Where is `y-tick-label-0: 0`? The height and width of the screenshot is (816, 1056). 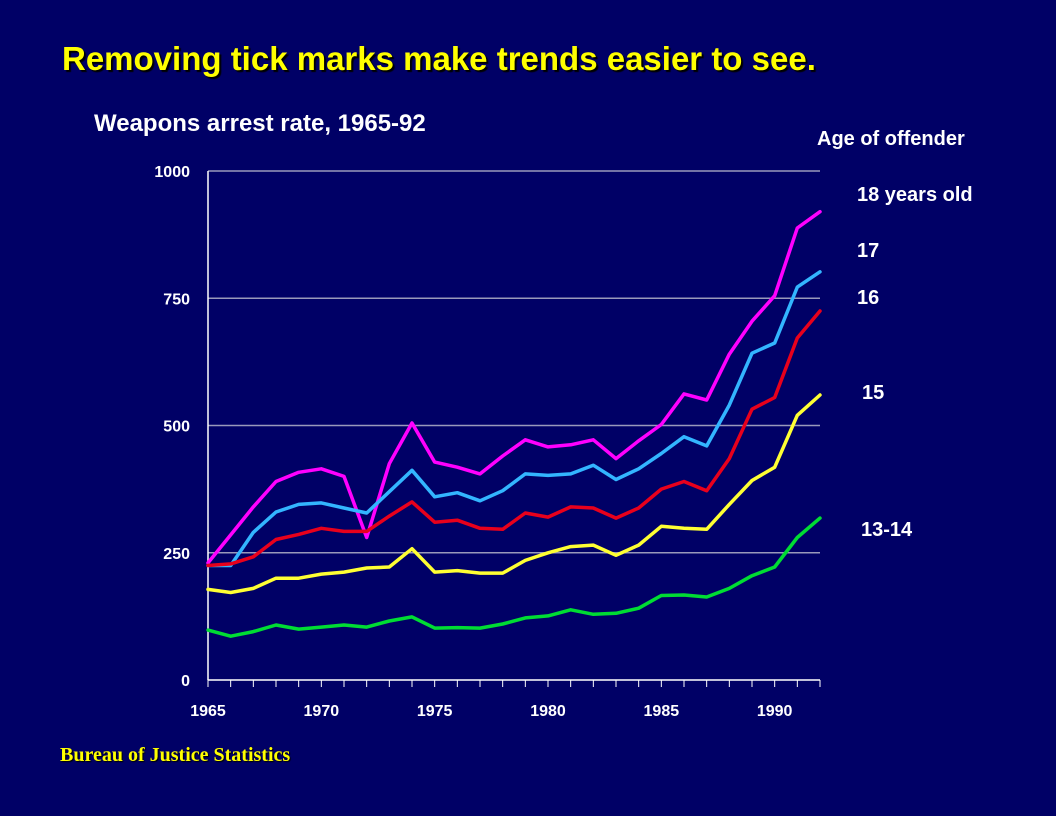
y-tick-label-0: 0 is located at coordinates (185, 681).